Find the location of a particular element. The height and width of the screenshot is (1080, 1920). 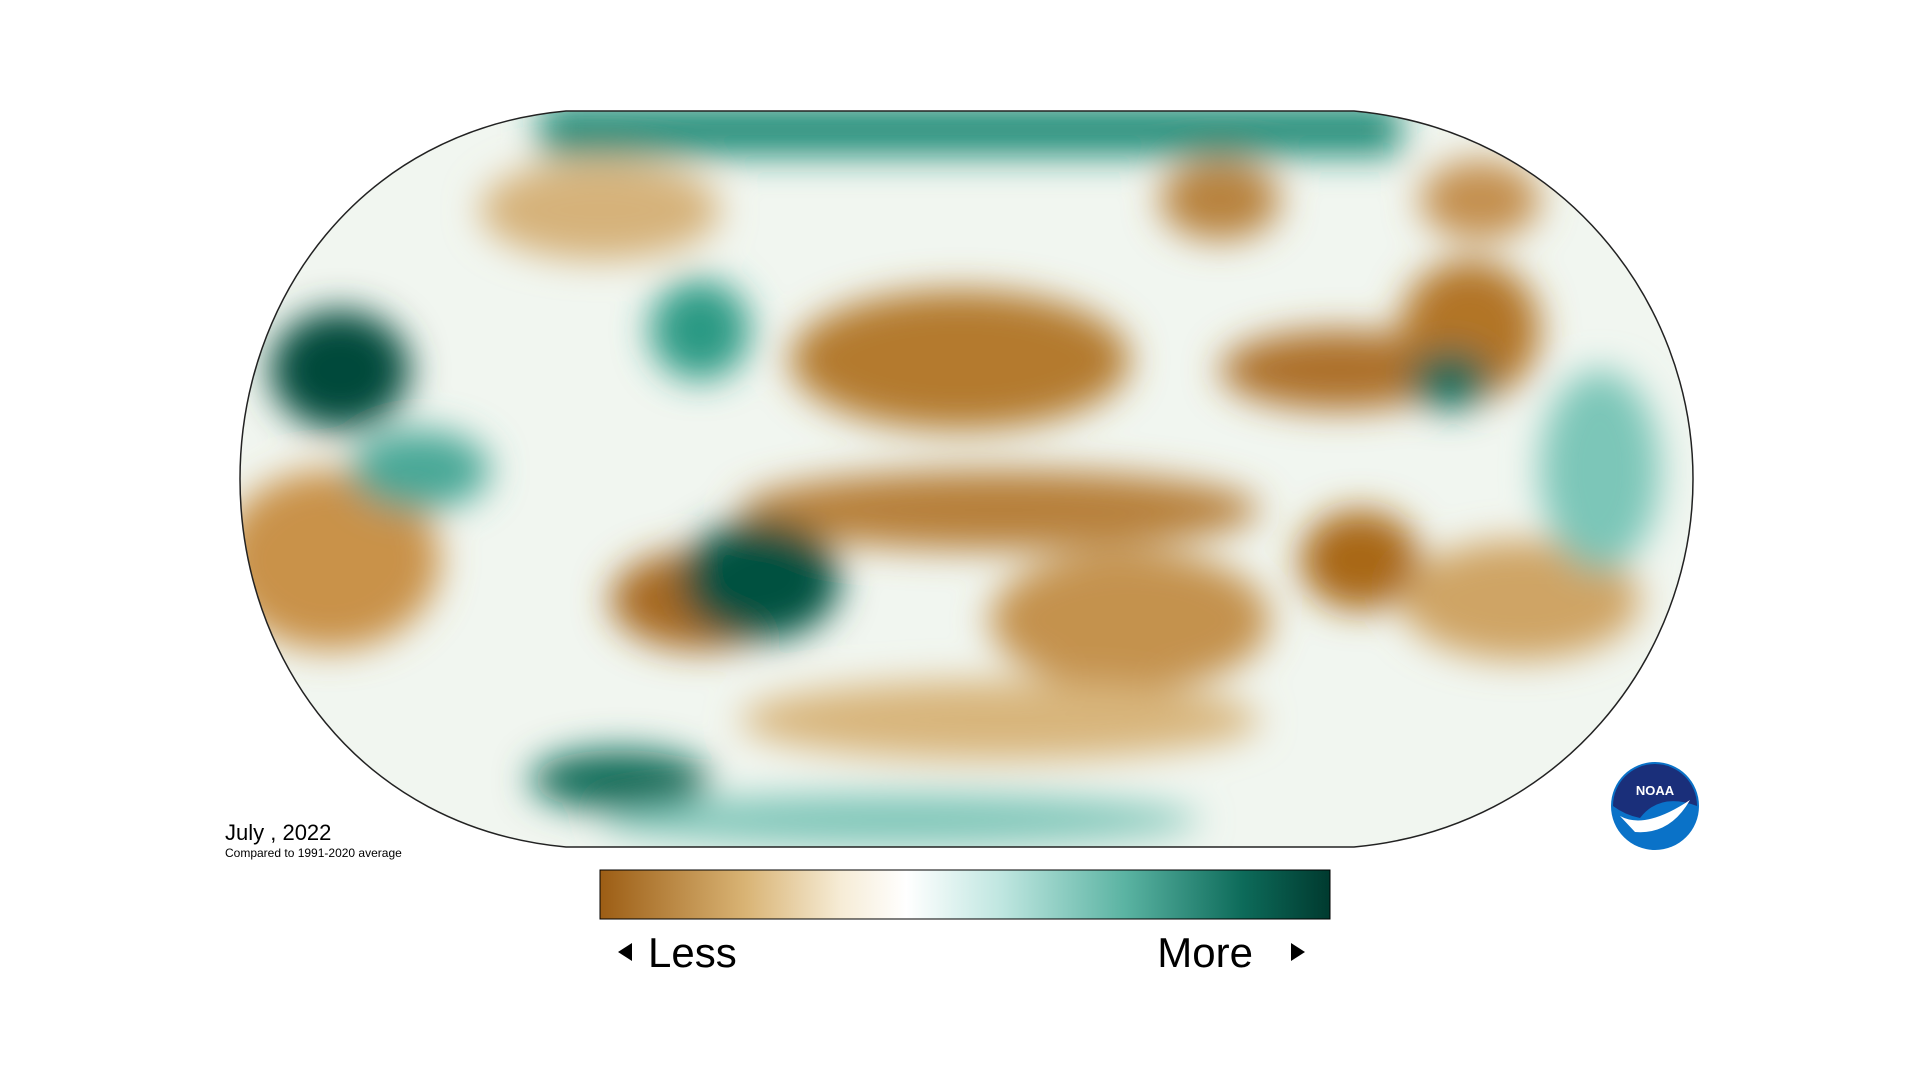

logo-text: NOAA is located at coordinates (1655, 790).